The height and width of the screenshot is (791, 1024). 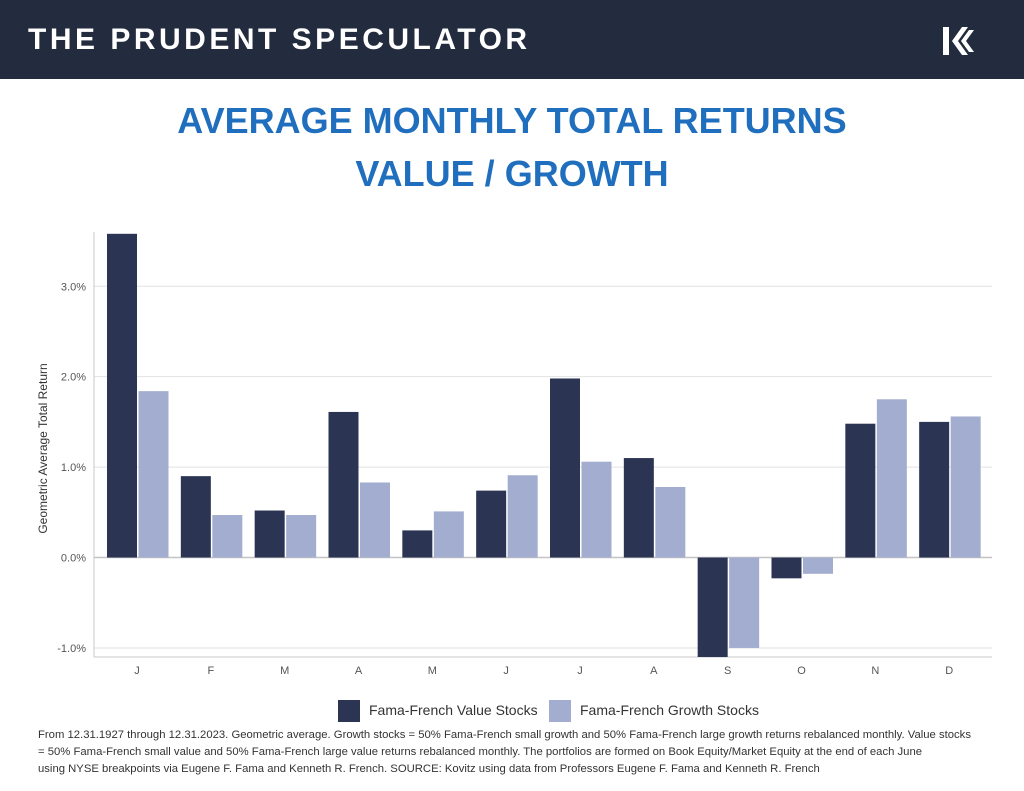 What do you see at coordinates (949, 671) in the screenshot?
I see `x-tick-label: D` at bounding box center [949, 671].